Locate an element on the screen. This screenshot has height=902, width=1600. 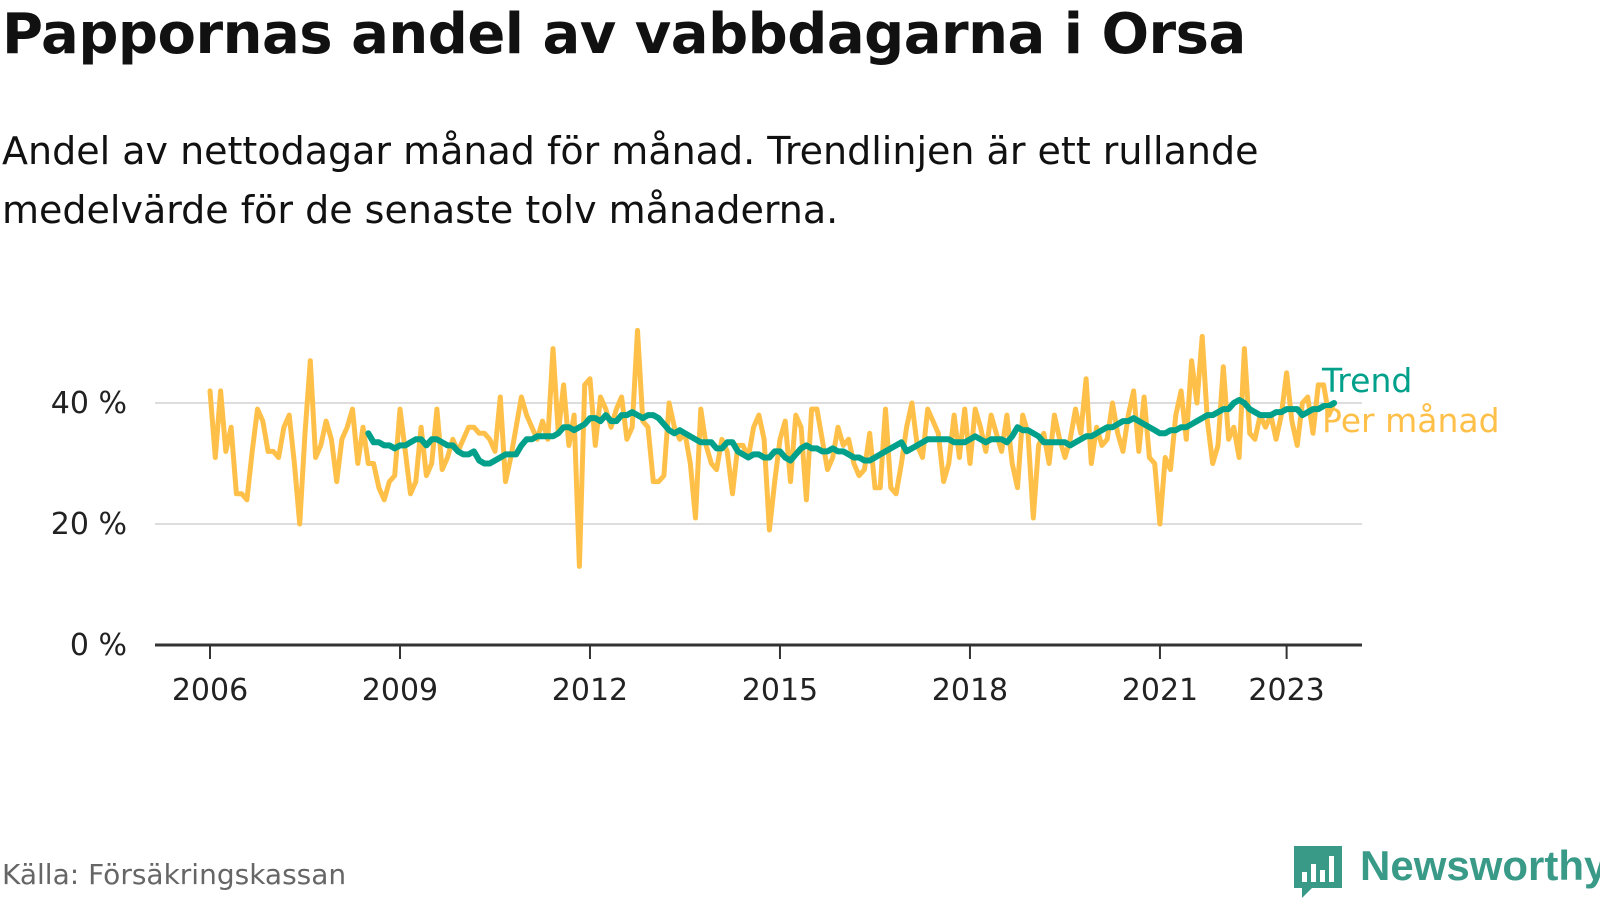
y-tick-label: 0 % is located at coordinates (98, 645).